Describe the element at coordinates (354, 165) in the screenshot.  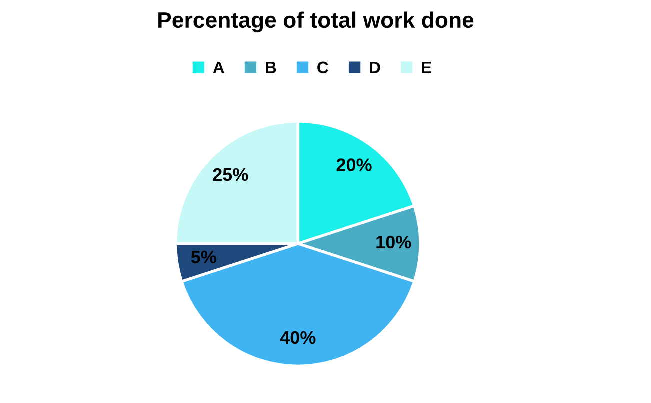
I see `data-label: 20%` at that location.